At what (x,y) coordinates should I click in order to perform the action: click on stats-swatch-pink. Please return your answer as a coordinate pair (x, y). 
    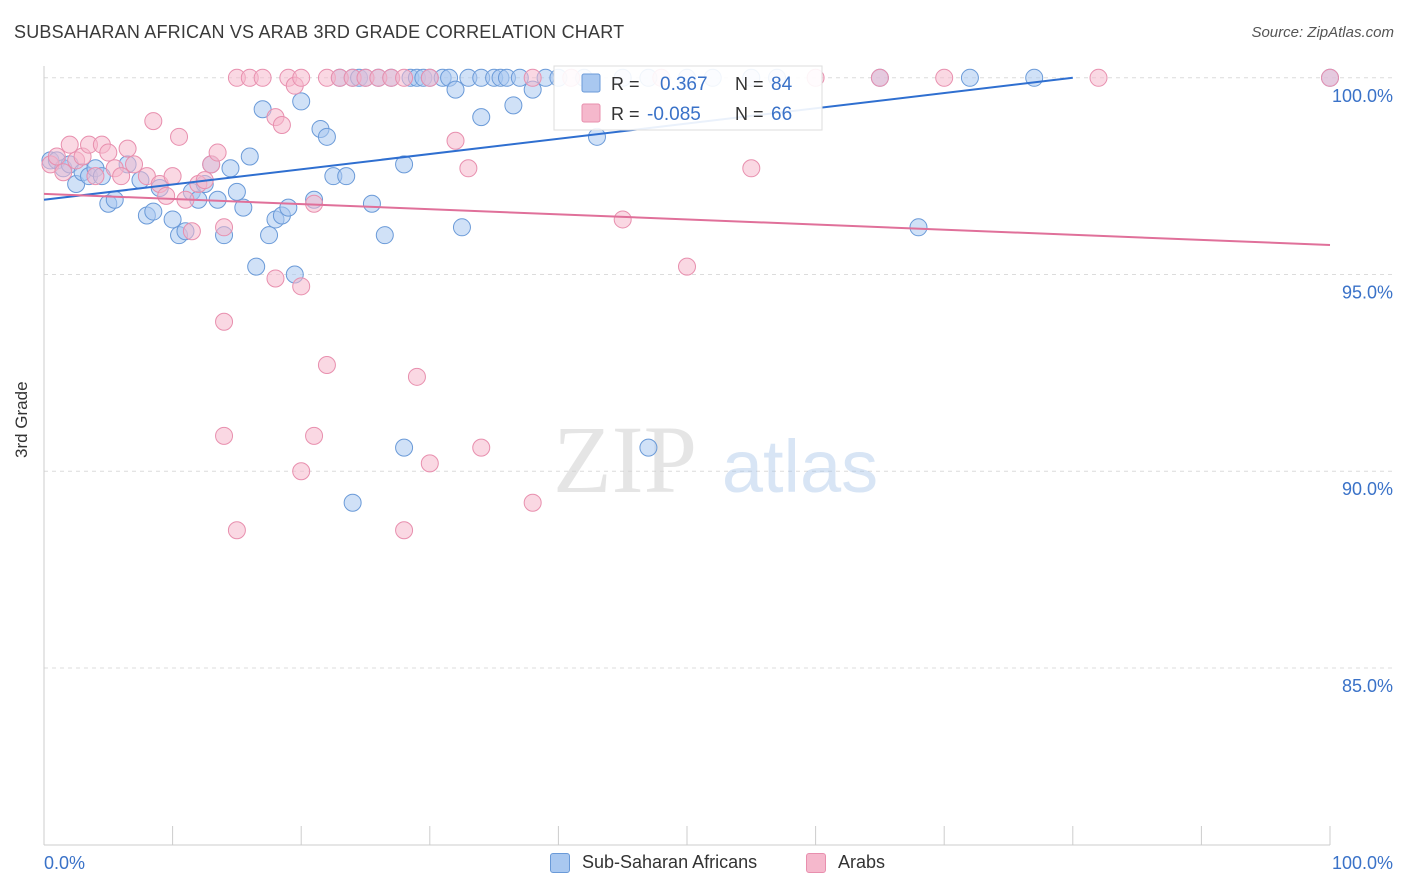
    Looking at the image, I should click on (591, 113).